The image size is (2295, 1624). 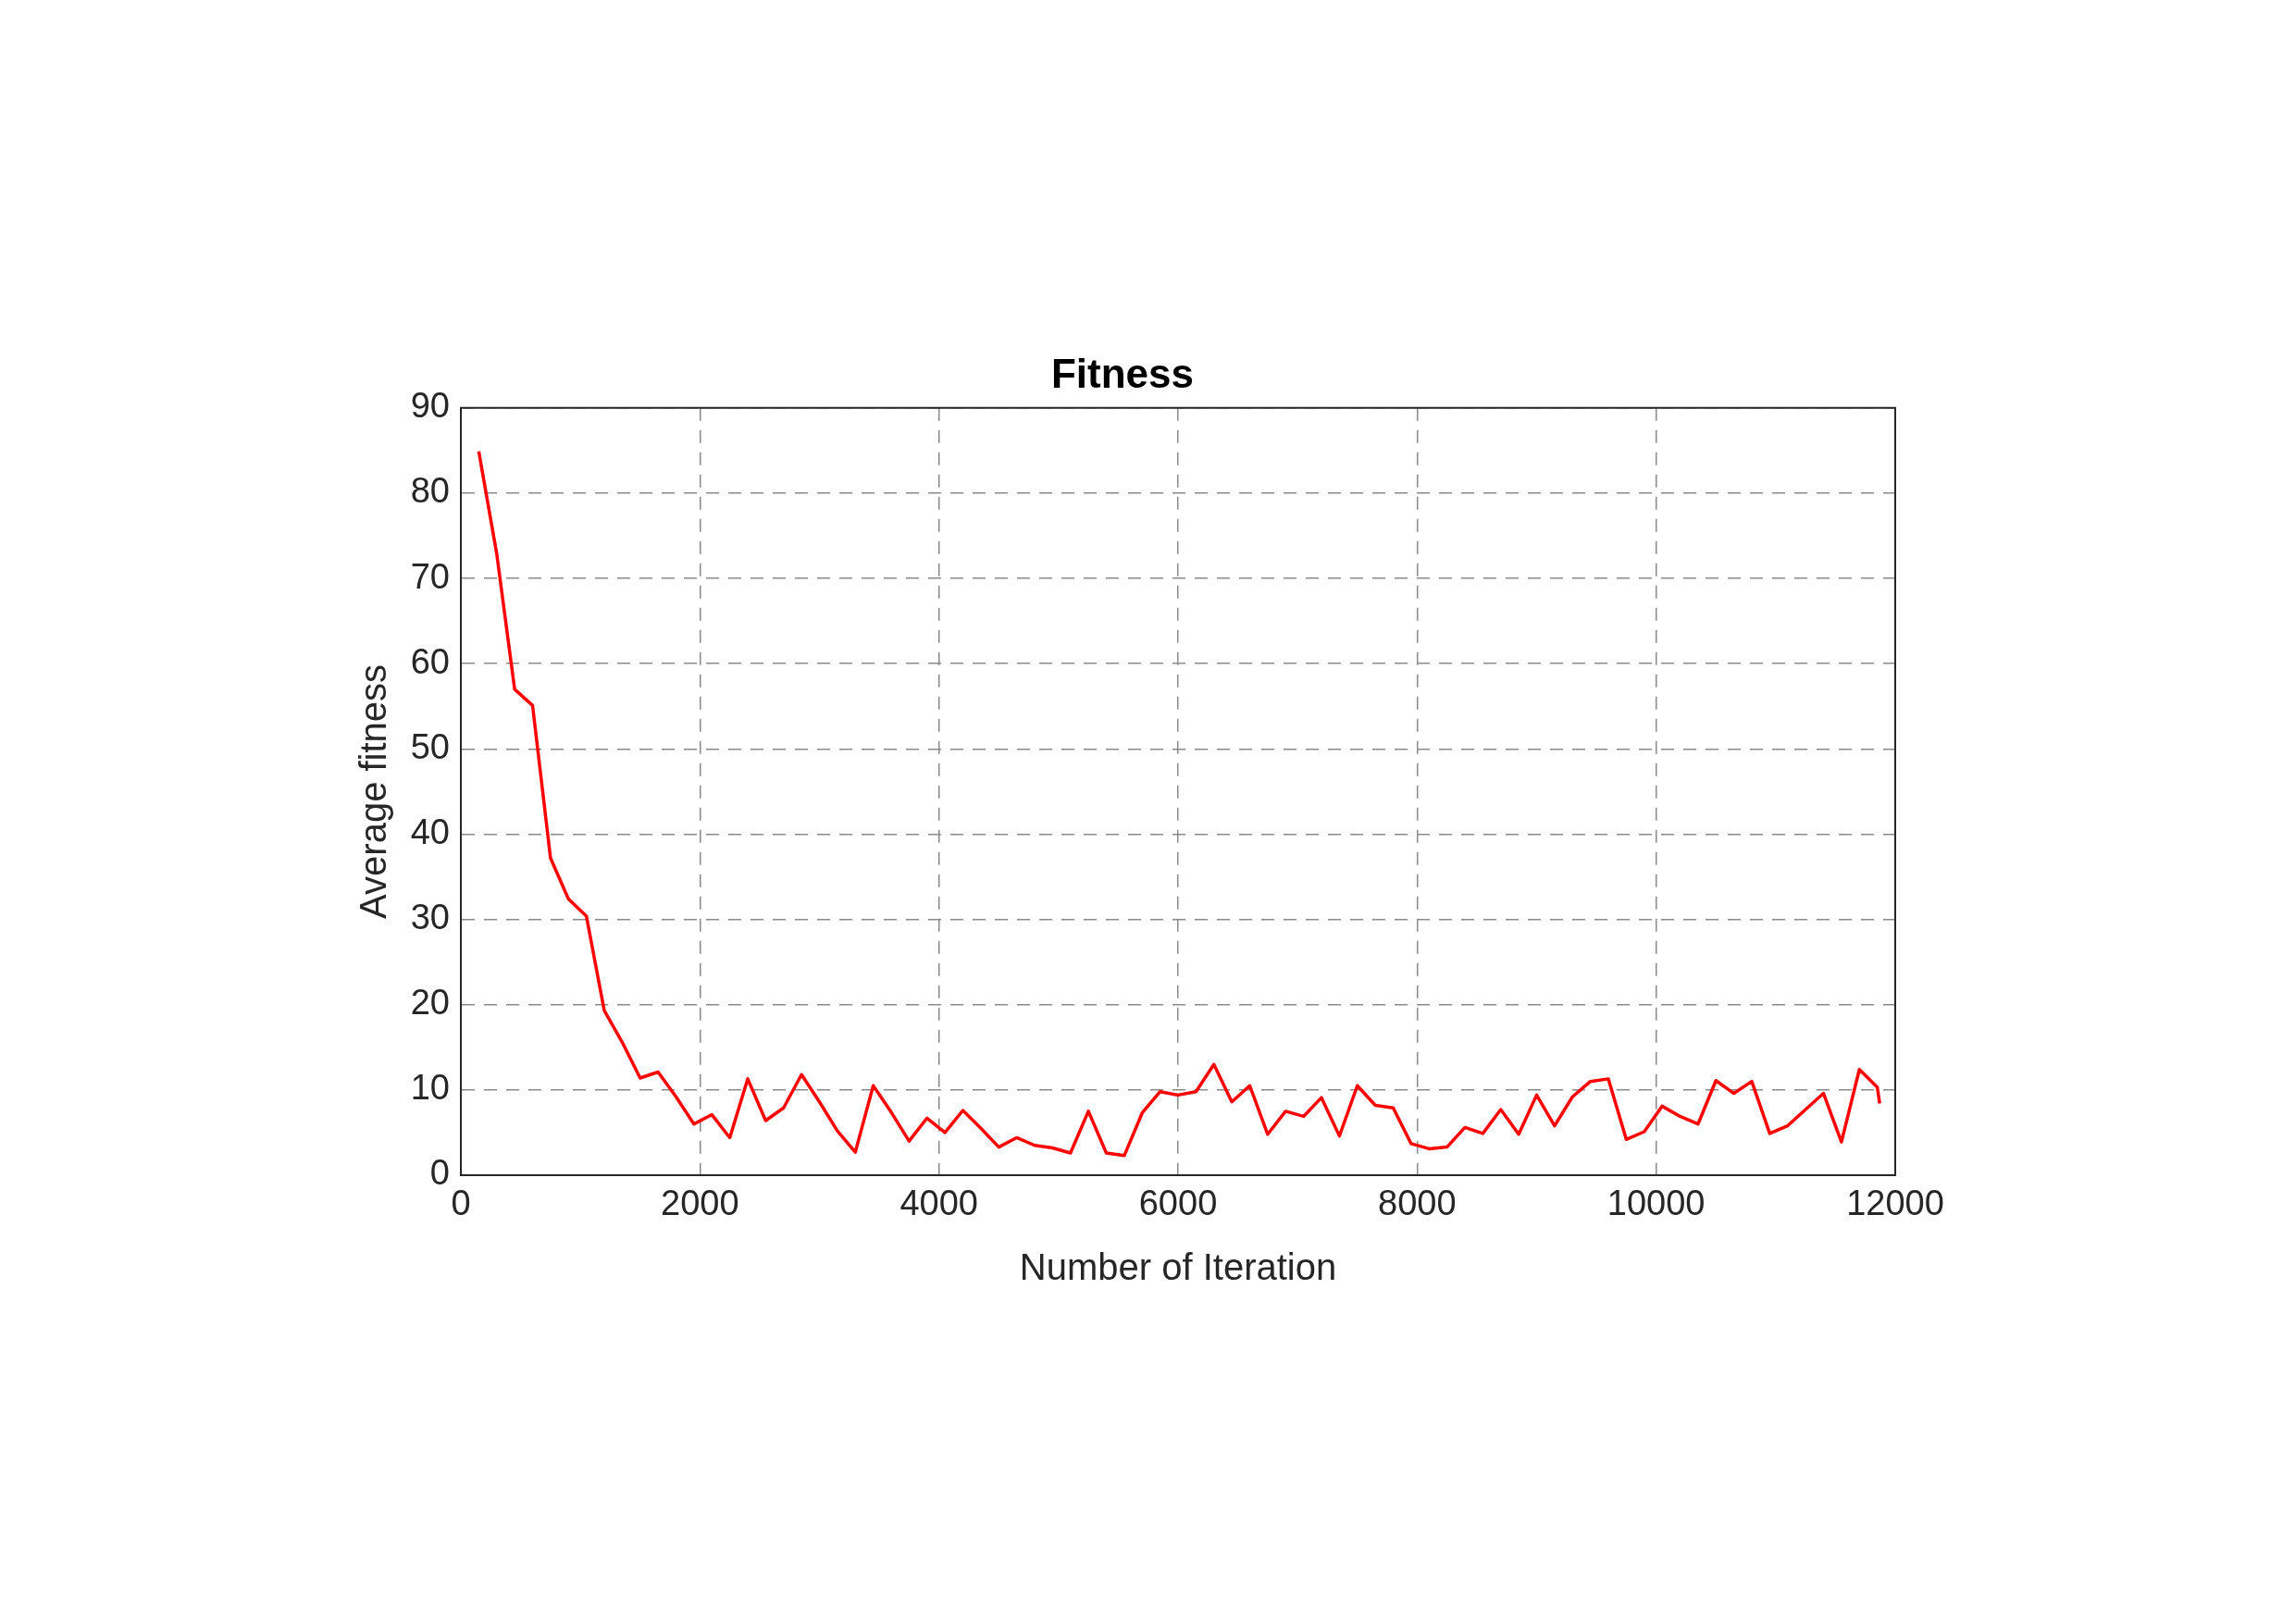 What do you see at coordinates (700, 1203) in the screenshot?
I see `x-tick-label: 2000` at bounding box center [700, 1203].